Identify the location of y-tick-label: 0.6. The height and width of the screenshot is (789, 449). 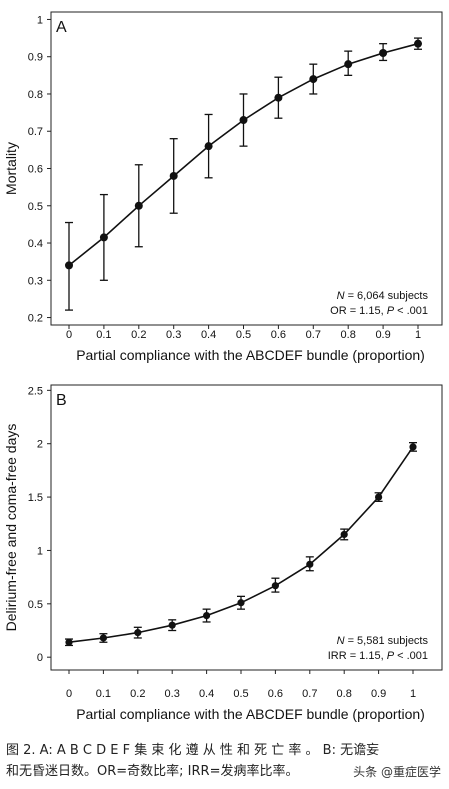
(35, 170).